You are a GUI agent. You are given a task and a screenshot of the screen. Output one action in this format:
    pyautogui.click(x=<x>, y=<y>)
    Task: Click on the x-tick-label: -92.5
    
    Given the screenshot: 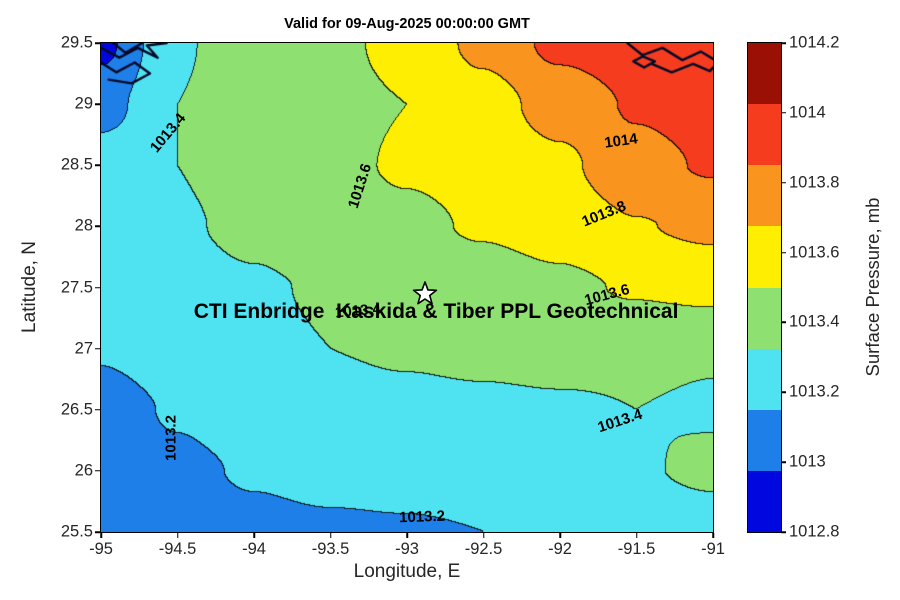 What is the action you would take?
    pyautogui.click(x=483, y=549)
    